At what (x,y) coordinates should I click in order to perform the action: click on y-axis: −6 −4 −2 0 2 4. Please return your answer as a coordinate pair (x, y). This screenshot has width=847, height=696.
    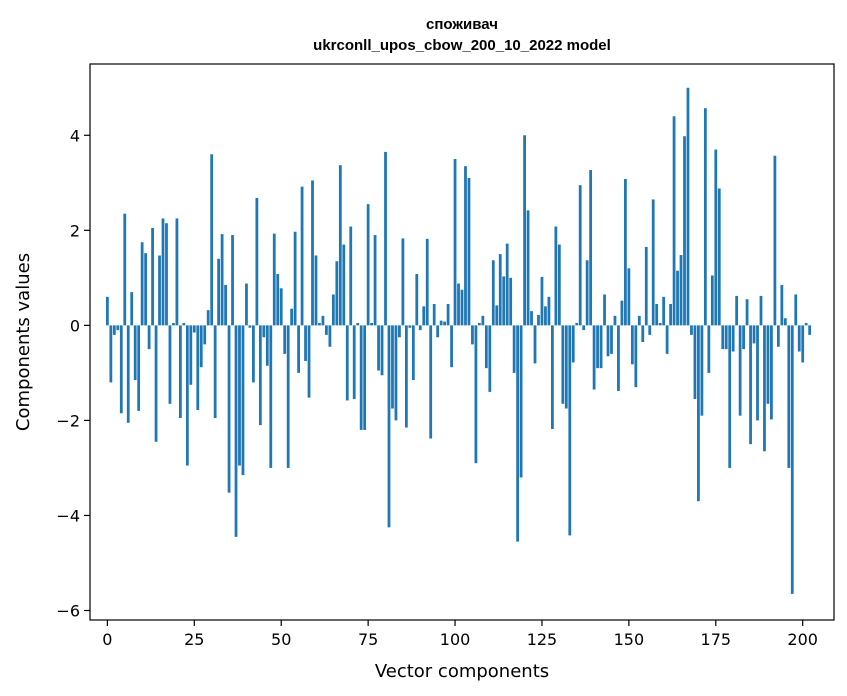
    Looking at the image, I should click on (73, 373).